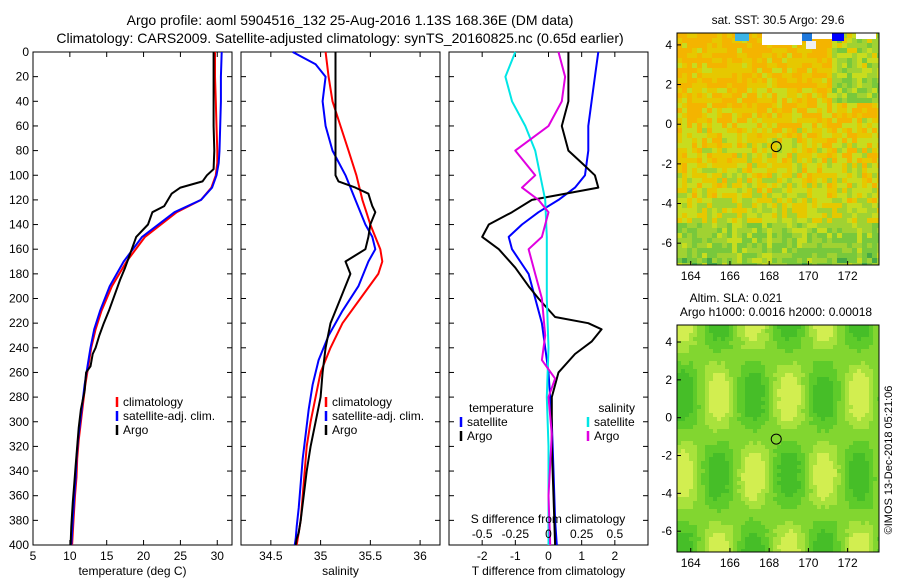 The image size is (900, 580). What do you see at coordinates (19, 520) in the screenshot?
I see `y-tick-label: 380` at bounding box center [19, 520].